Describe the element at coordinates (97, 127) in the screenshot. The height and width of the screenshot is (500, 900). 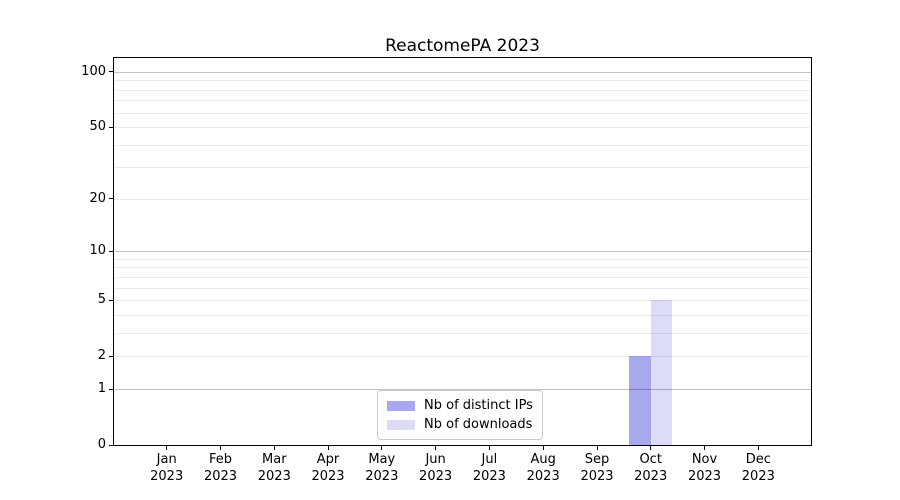
I see `y-tick-label: 50` at that location.